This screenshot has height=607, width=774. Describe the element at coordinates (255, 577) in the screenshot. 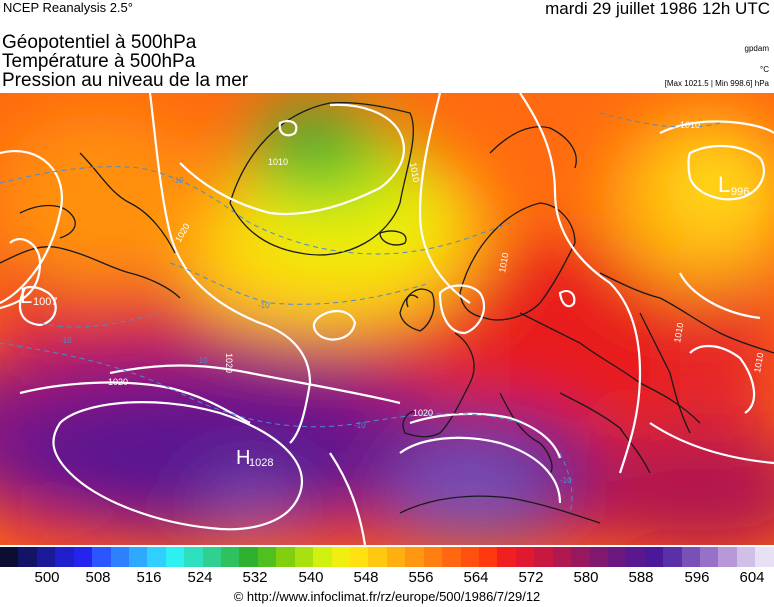

I see `scale-tick: 532` at that location.